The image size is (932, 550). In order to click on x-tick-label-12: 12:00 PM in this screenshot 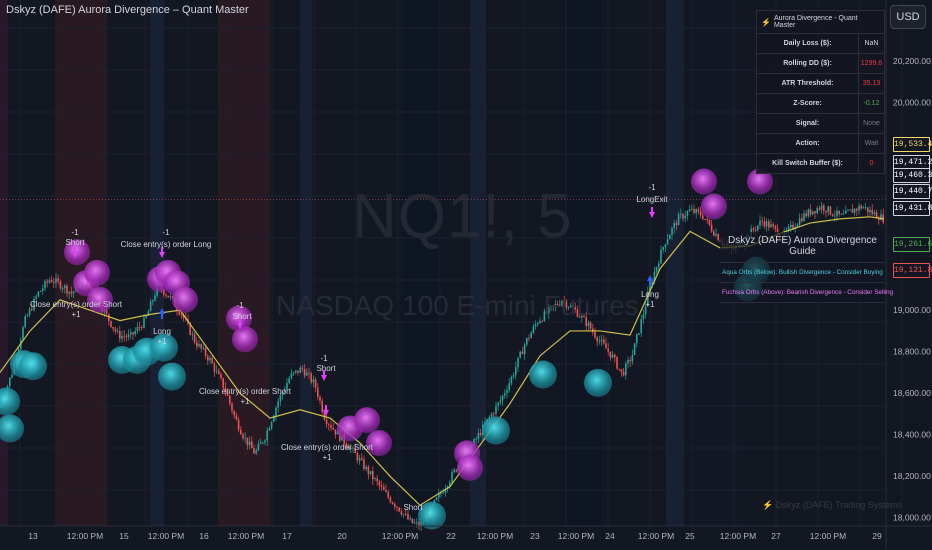, I will do `click(576, 536)`.